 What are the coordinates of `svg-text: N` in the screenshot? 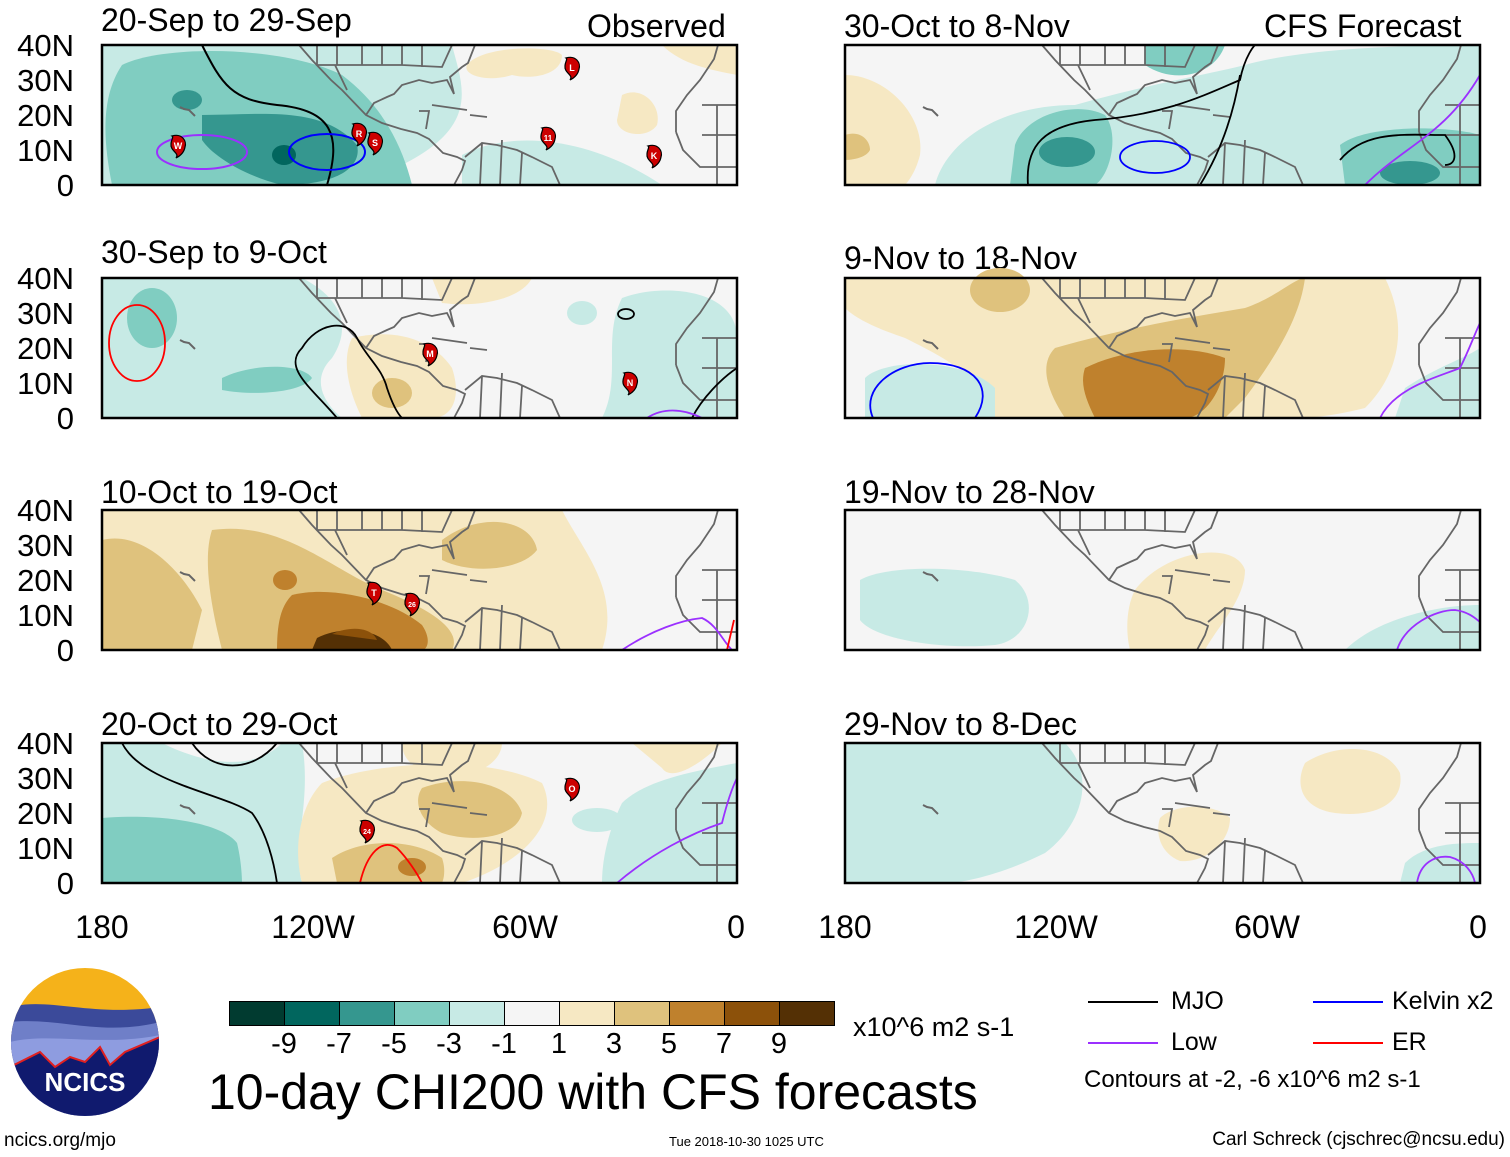 It's located at (630, 383).